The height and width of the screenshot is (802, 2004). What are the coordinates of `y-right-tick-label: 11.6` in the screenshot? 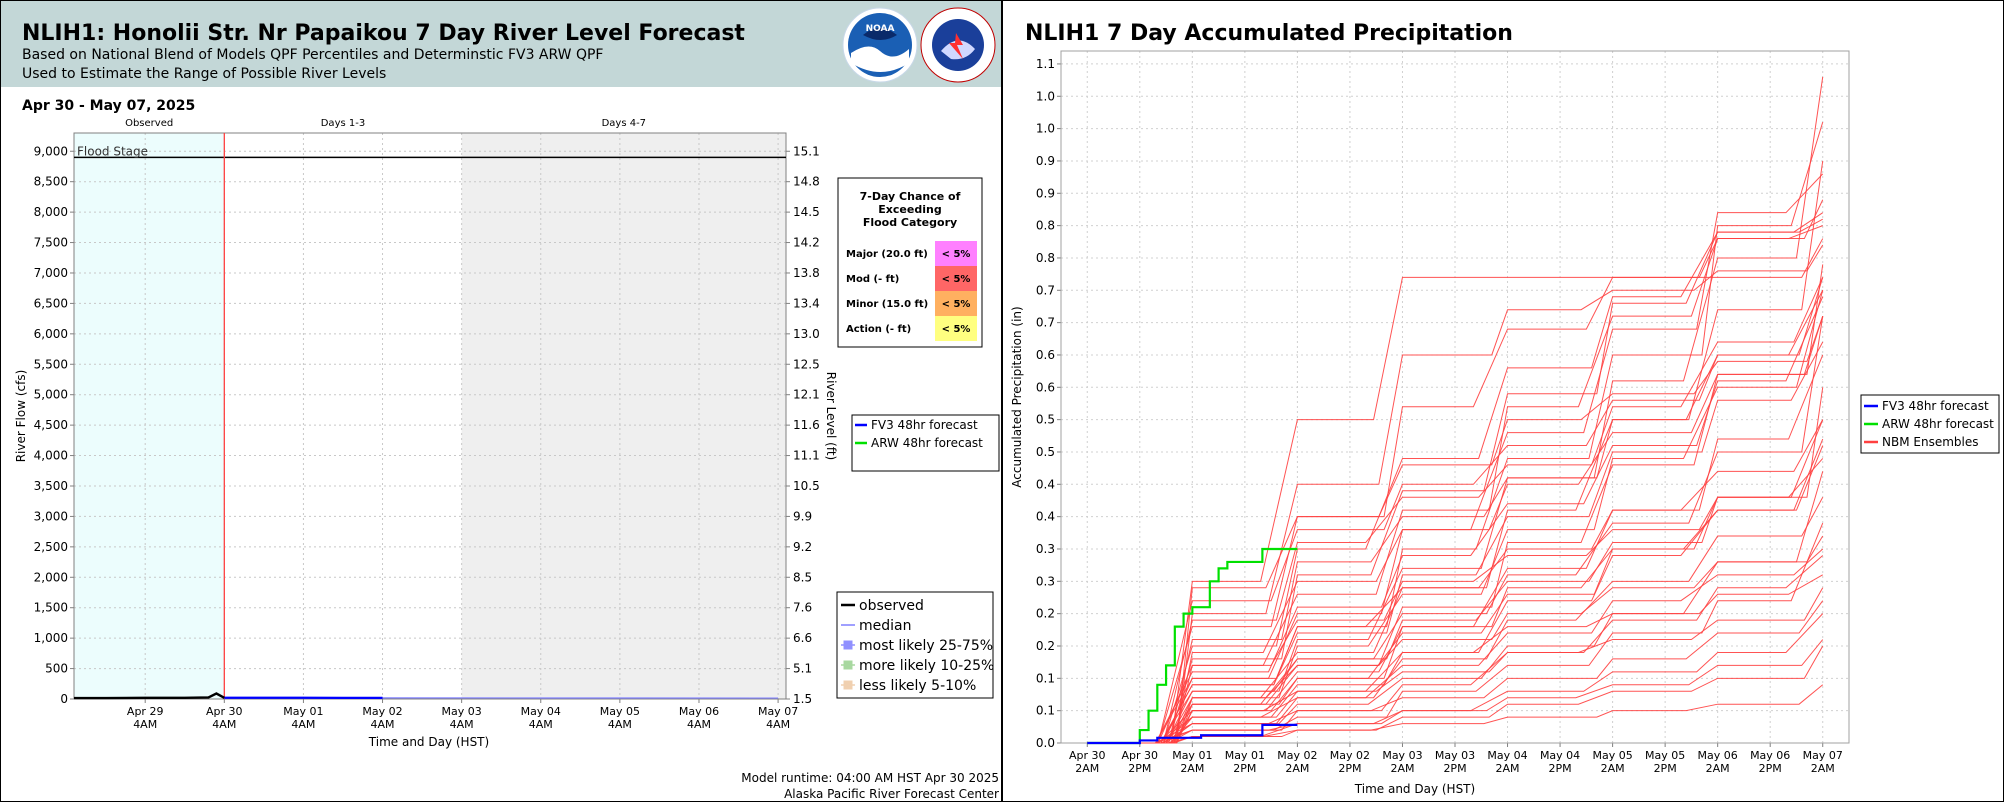 It's located at (806, 425).